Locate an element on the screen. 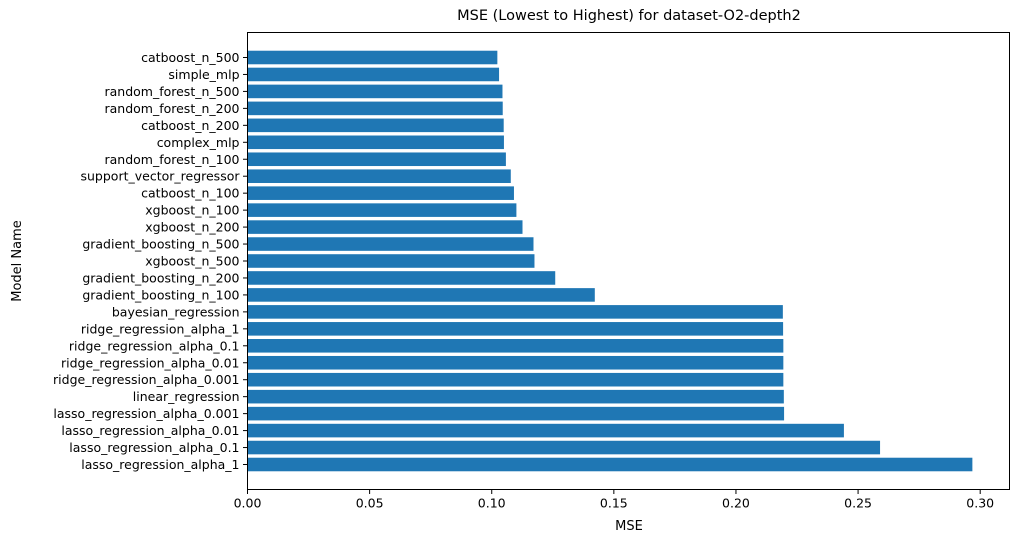 This screenshot has width=1032, height=545. x-axis-ticks: 0.00 0.05 0.10 0.15 0.20 0.25 0.30 is located at coordinates (614, 500).